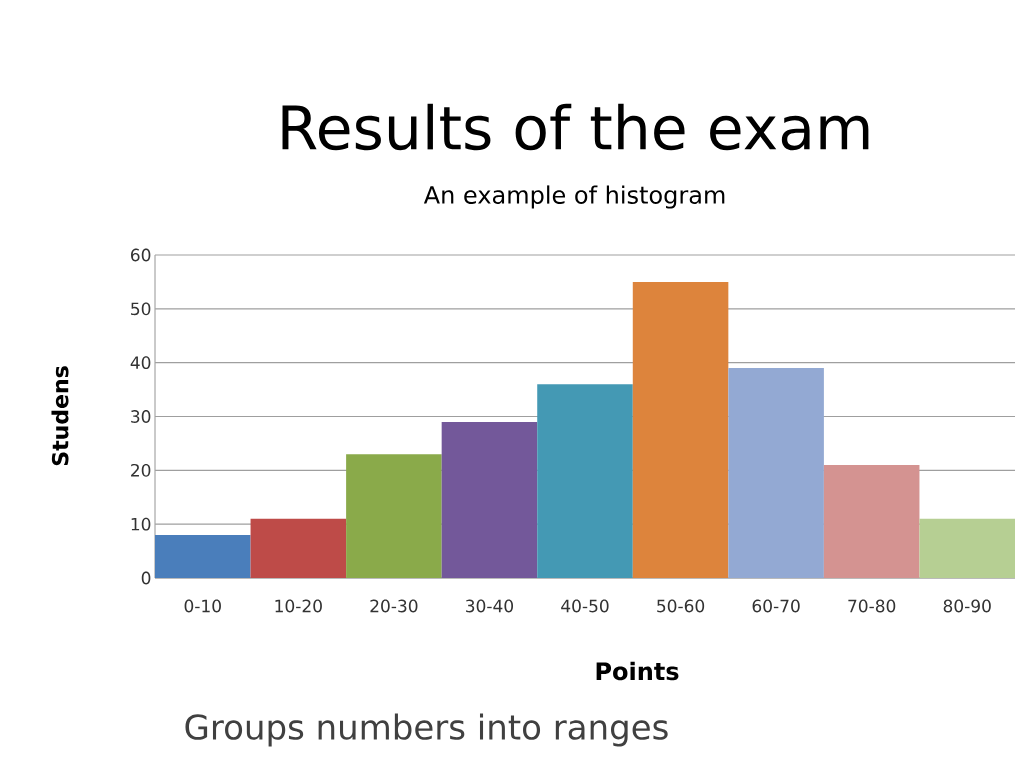  Describe the element at coordinates (426, 730) in the screenshot. I see `text: Groups numbers into ranges` at that location.